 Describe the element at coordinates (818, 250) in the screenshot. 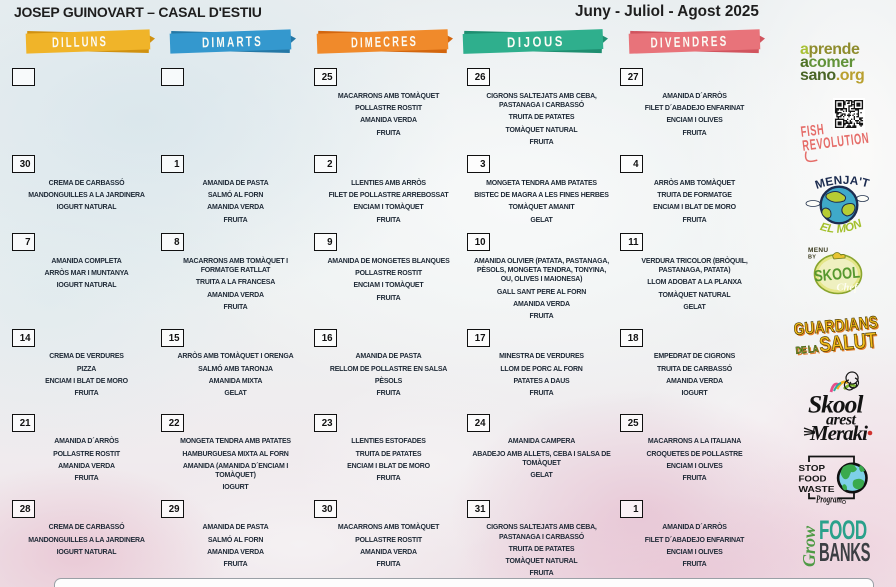

I see `svg-text: MENU` at that location.